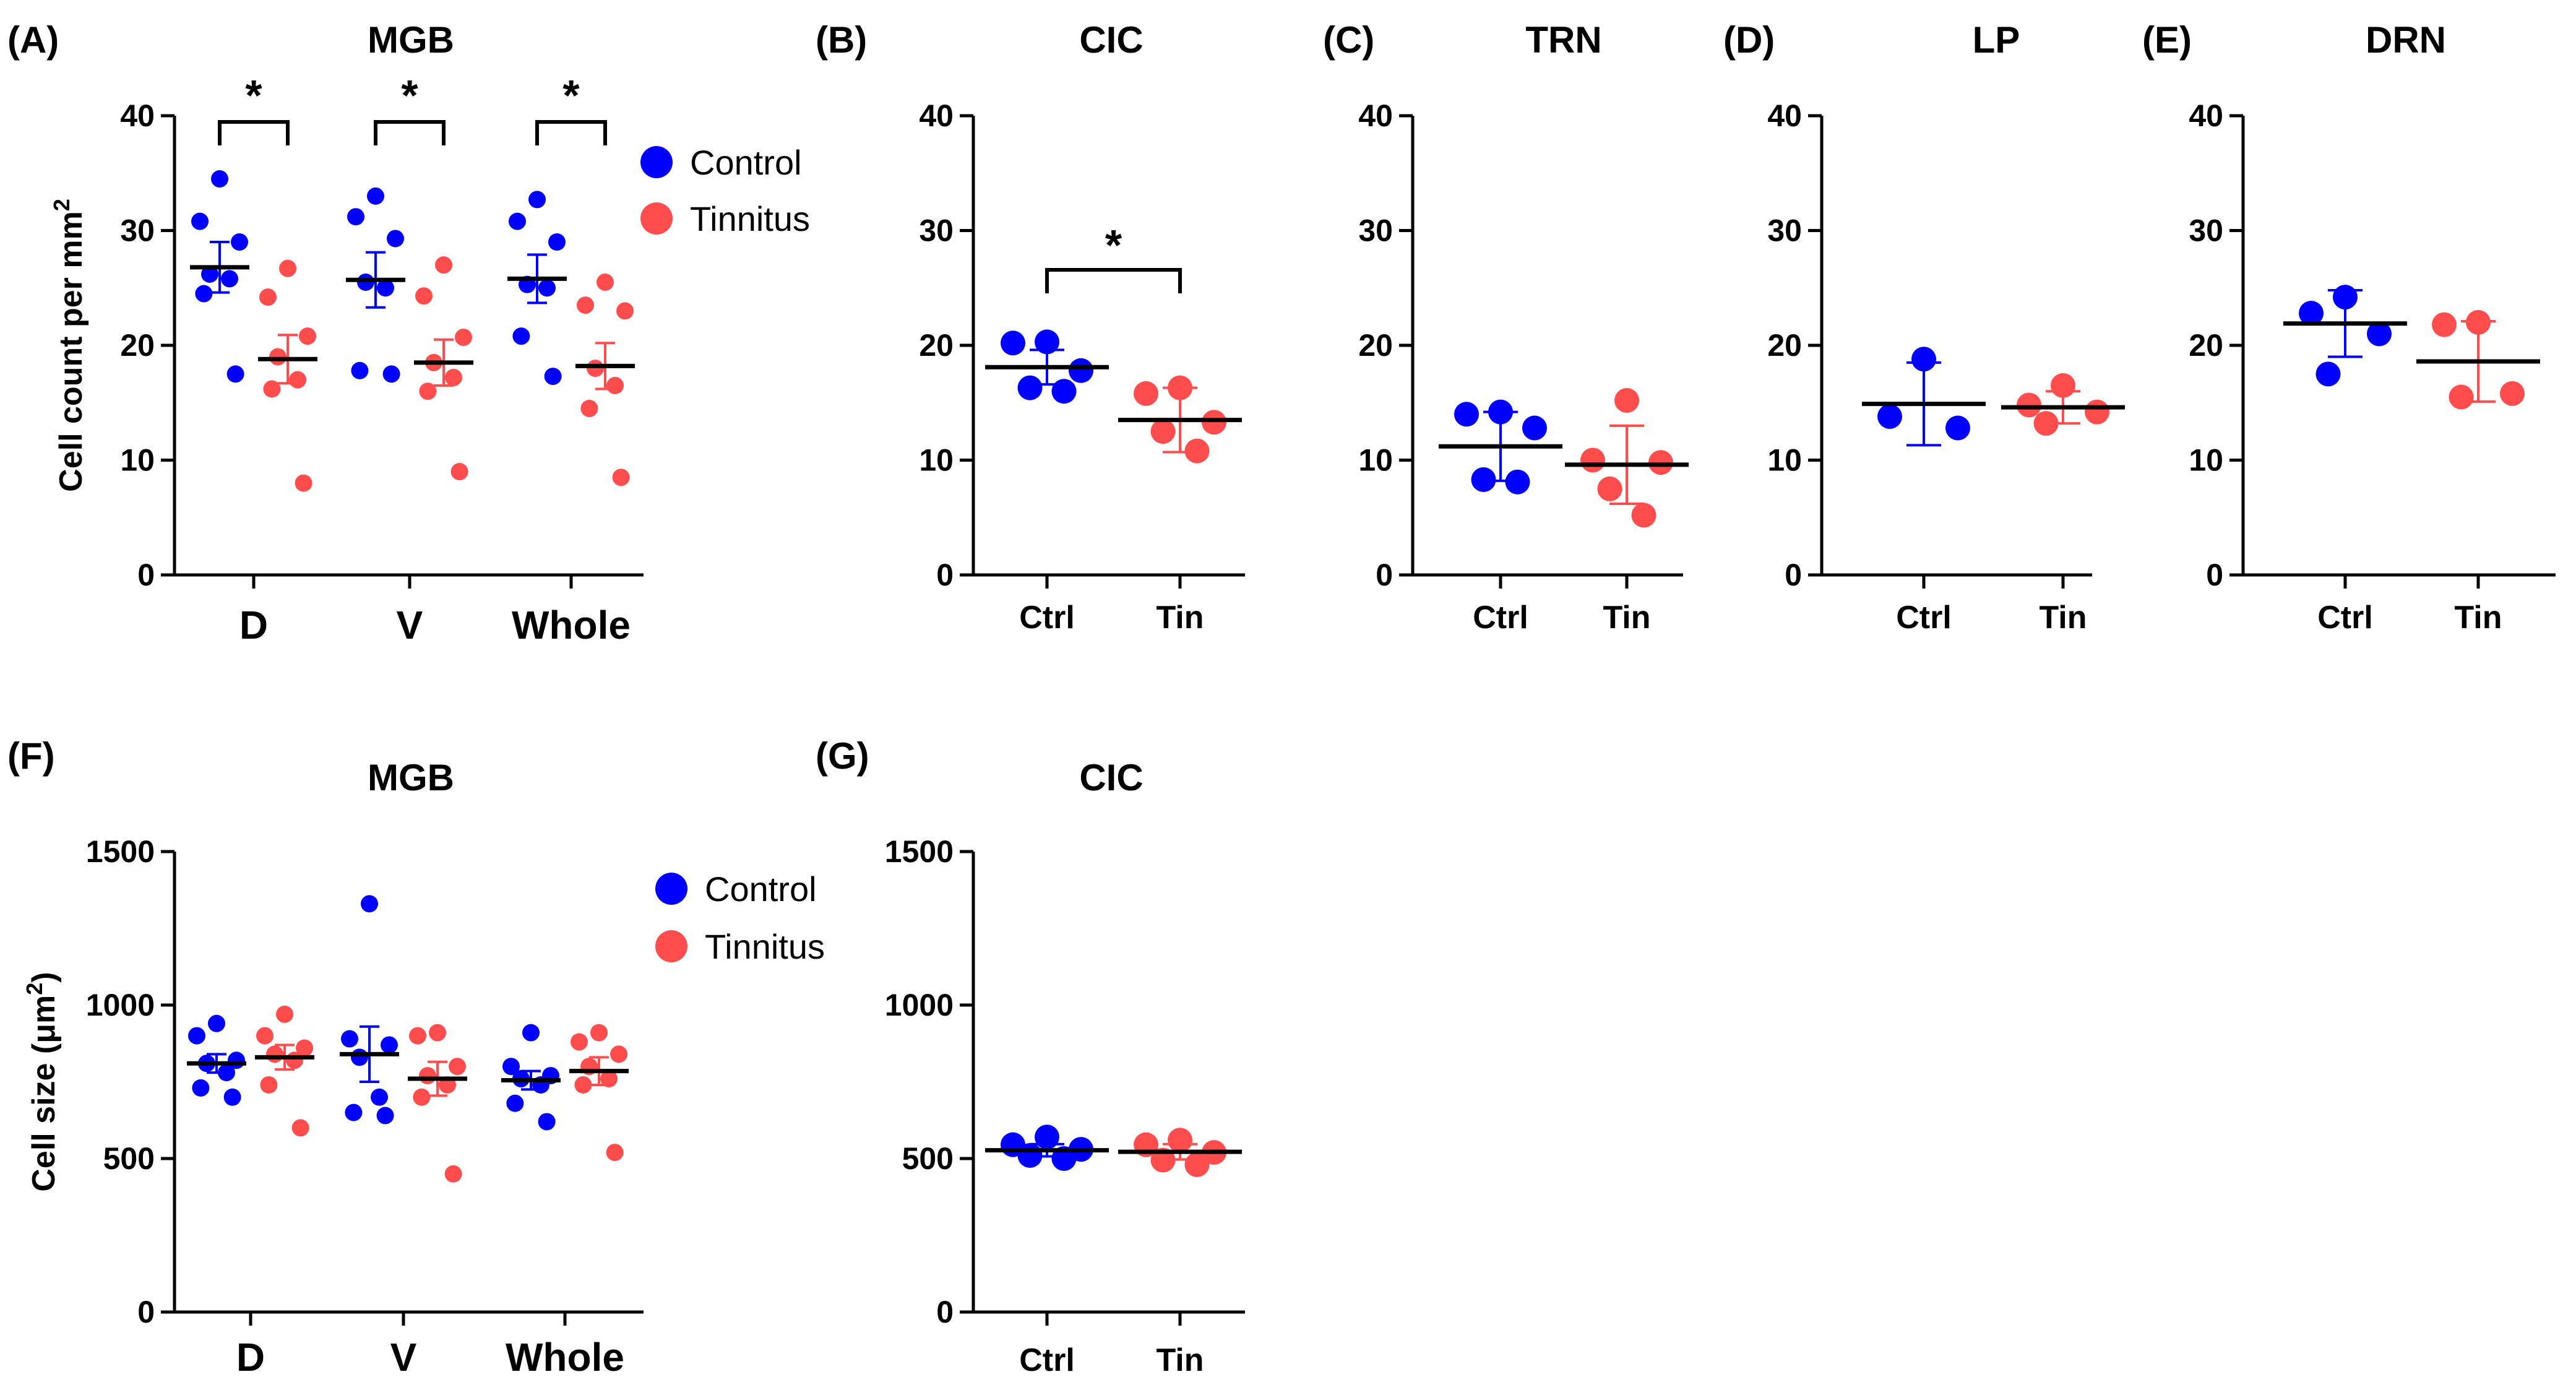 This screenshot has width=2576, height=1390. Describe the element at coordinates (31, 756) in the screenshot. I see `chart-f-panel-label: (F)` at that location.